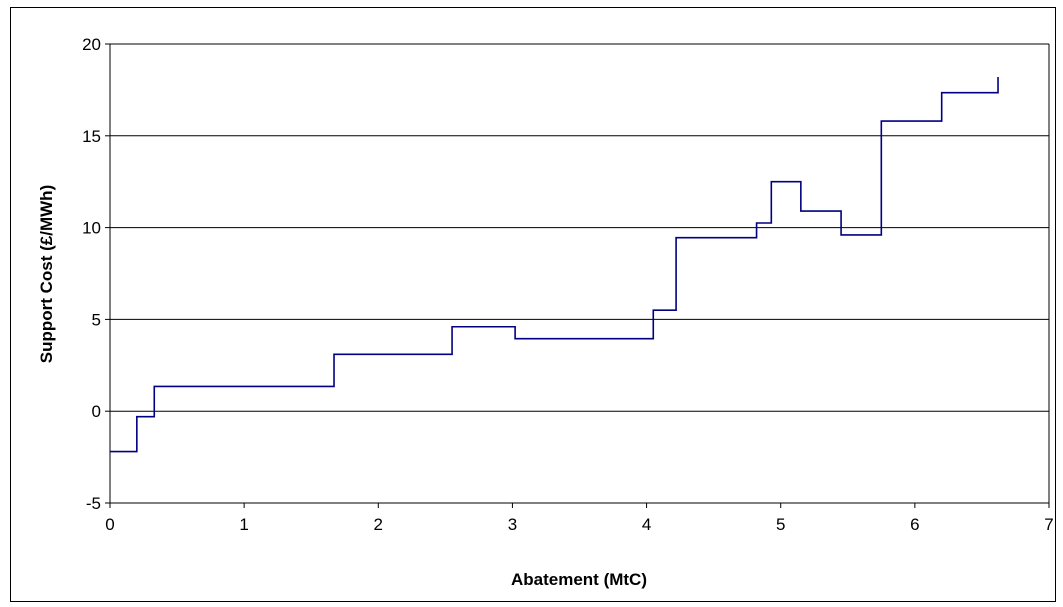 Image resolution: width=1063 pixels, height=607 pixels. What do you see at coordinates (780, 524) in the screenshot?
I see `x-tick-label-5: 5` at bounding box center [780, 524].